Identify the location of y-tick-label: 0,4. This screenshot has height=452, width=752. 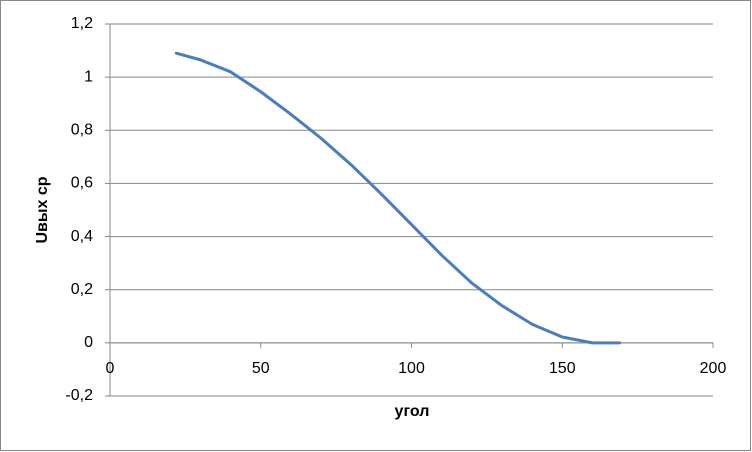
(82, 236).